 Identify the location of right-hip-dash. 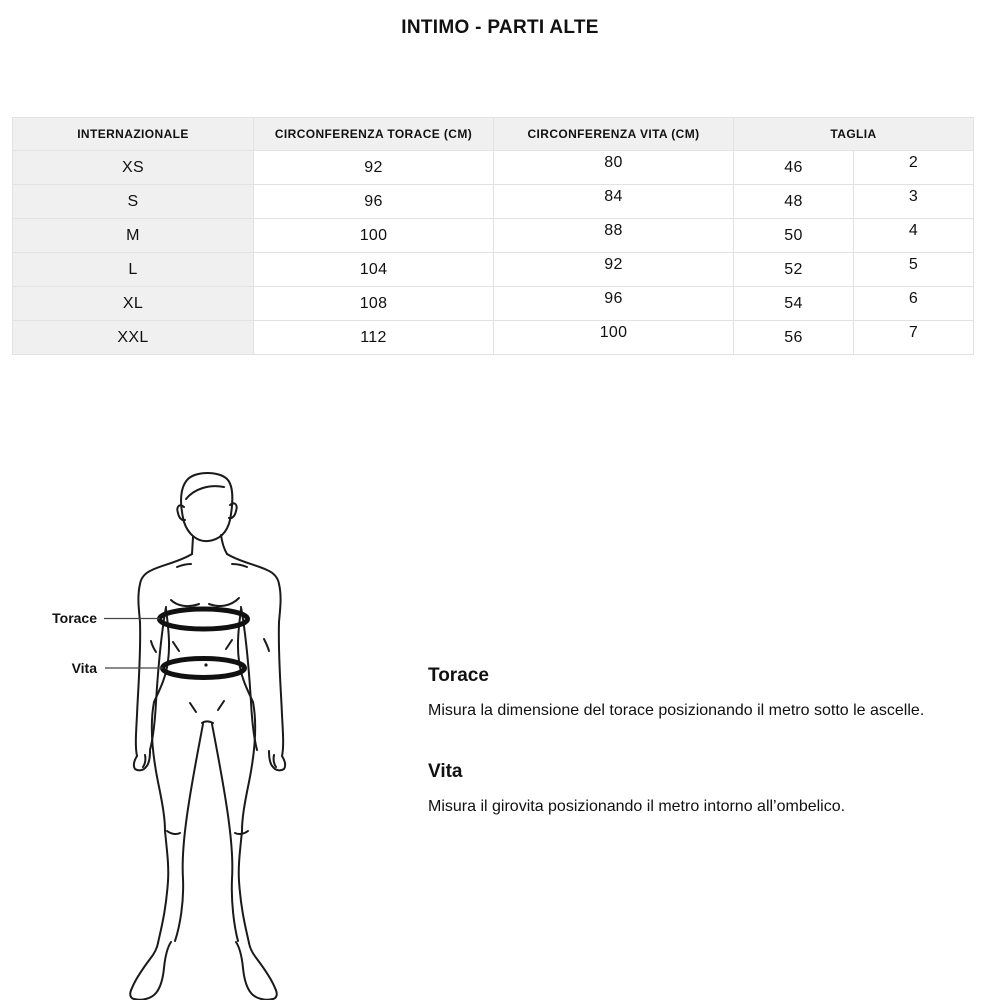
(221, 705).